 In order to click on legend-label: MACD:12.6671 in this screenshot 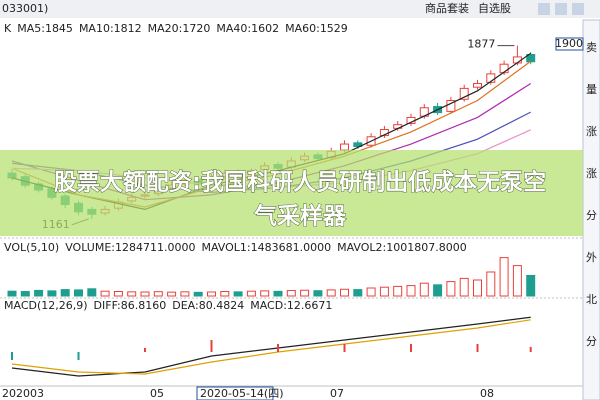, I will do `click(291, 305)`.